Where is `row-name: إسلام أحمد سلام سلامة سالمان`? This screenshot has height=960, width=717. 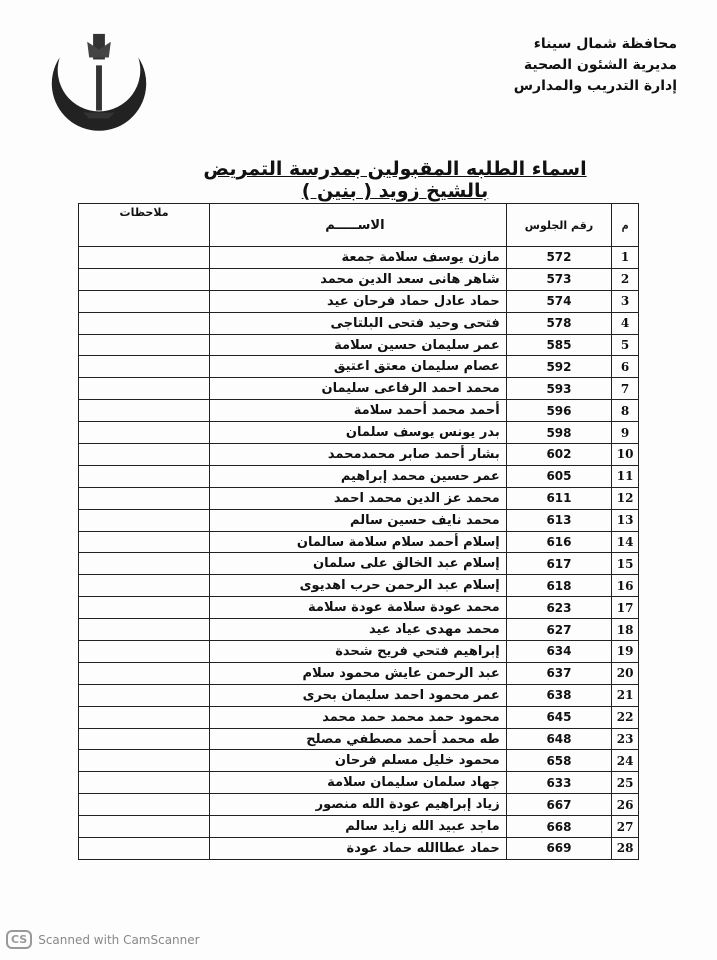 row-name: إسلام أحمد سلام سلامة سالمان is located at coordinates (358, 542).